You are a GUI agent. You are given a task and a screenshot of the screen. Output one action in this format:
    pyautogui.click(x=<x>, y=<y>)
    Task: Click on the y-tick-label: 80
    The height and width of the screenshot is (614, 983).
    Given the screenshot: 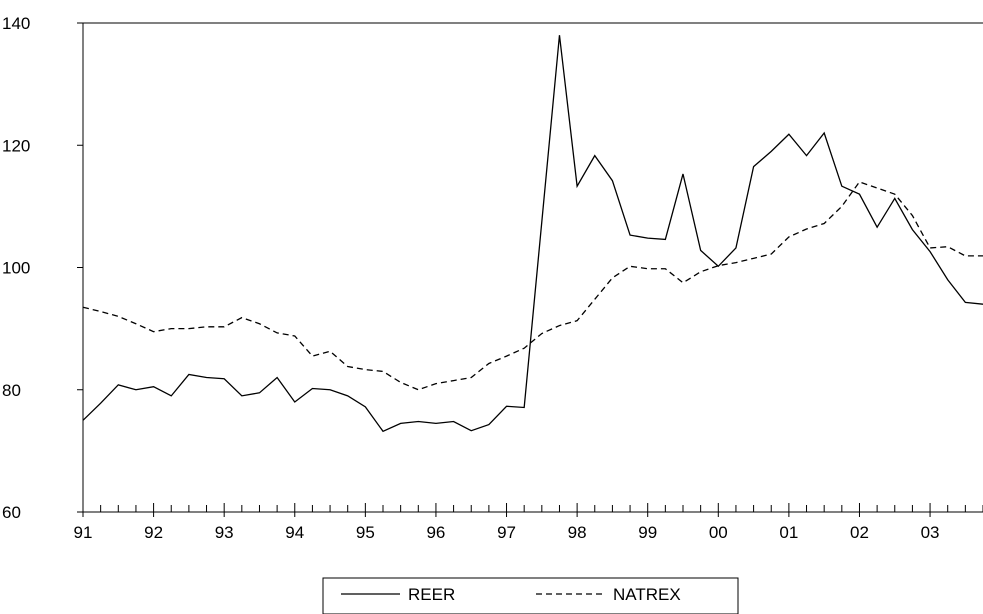 What is the action you would take?
    pyautogui.click(x=11, y=390)
    